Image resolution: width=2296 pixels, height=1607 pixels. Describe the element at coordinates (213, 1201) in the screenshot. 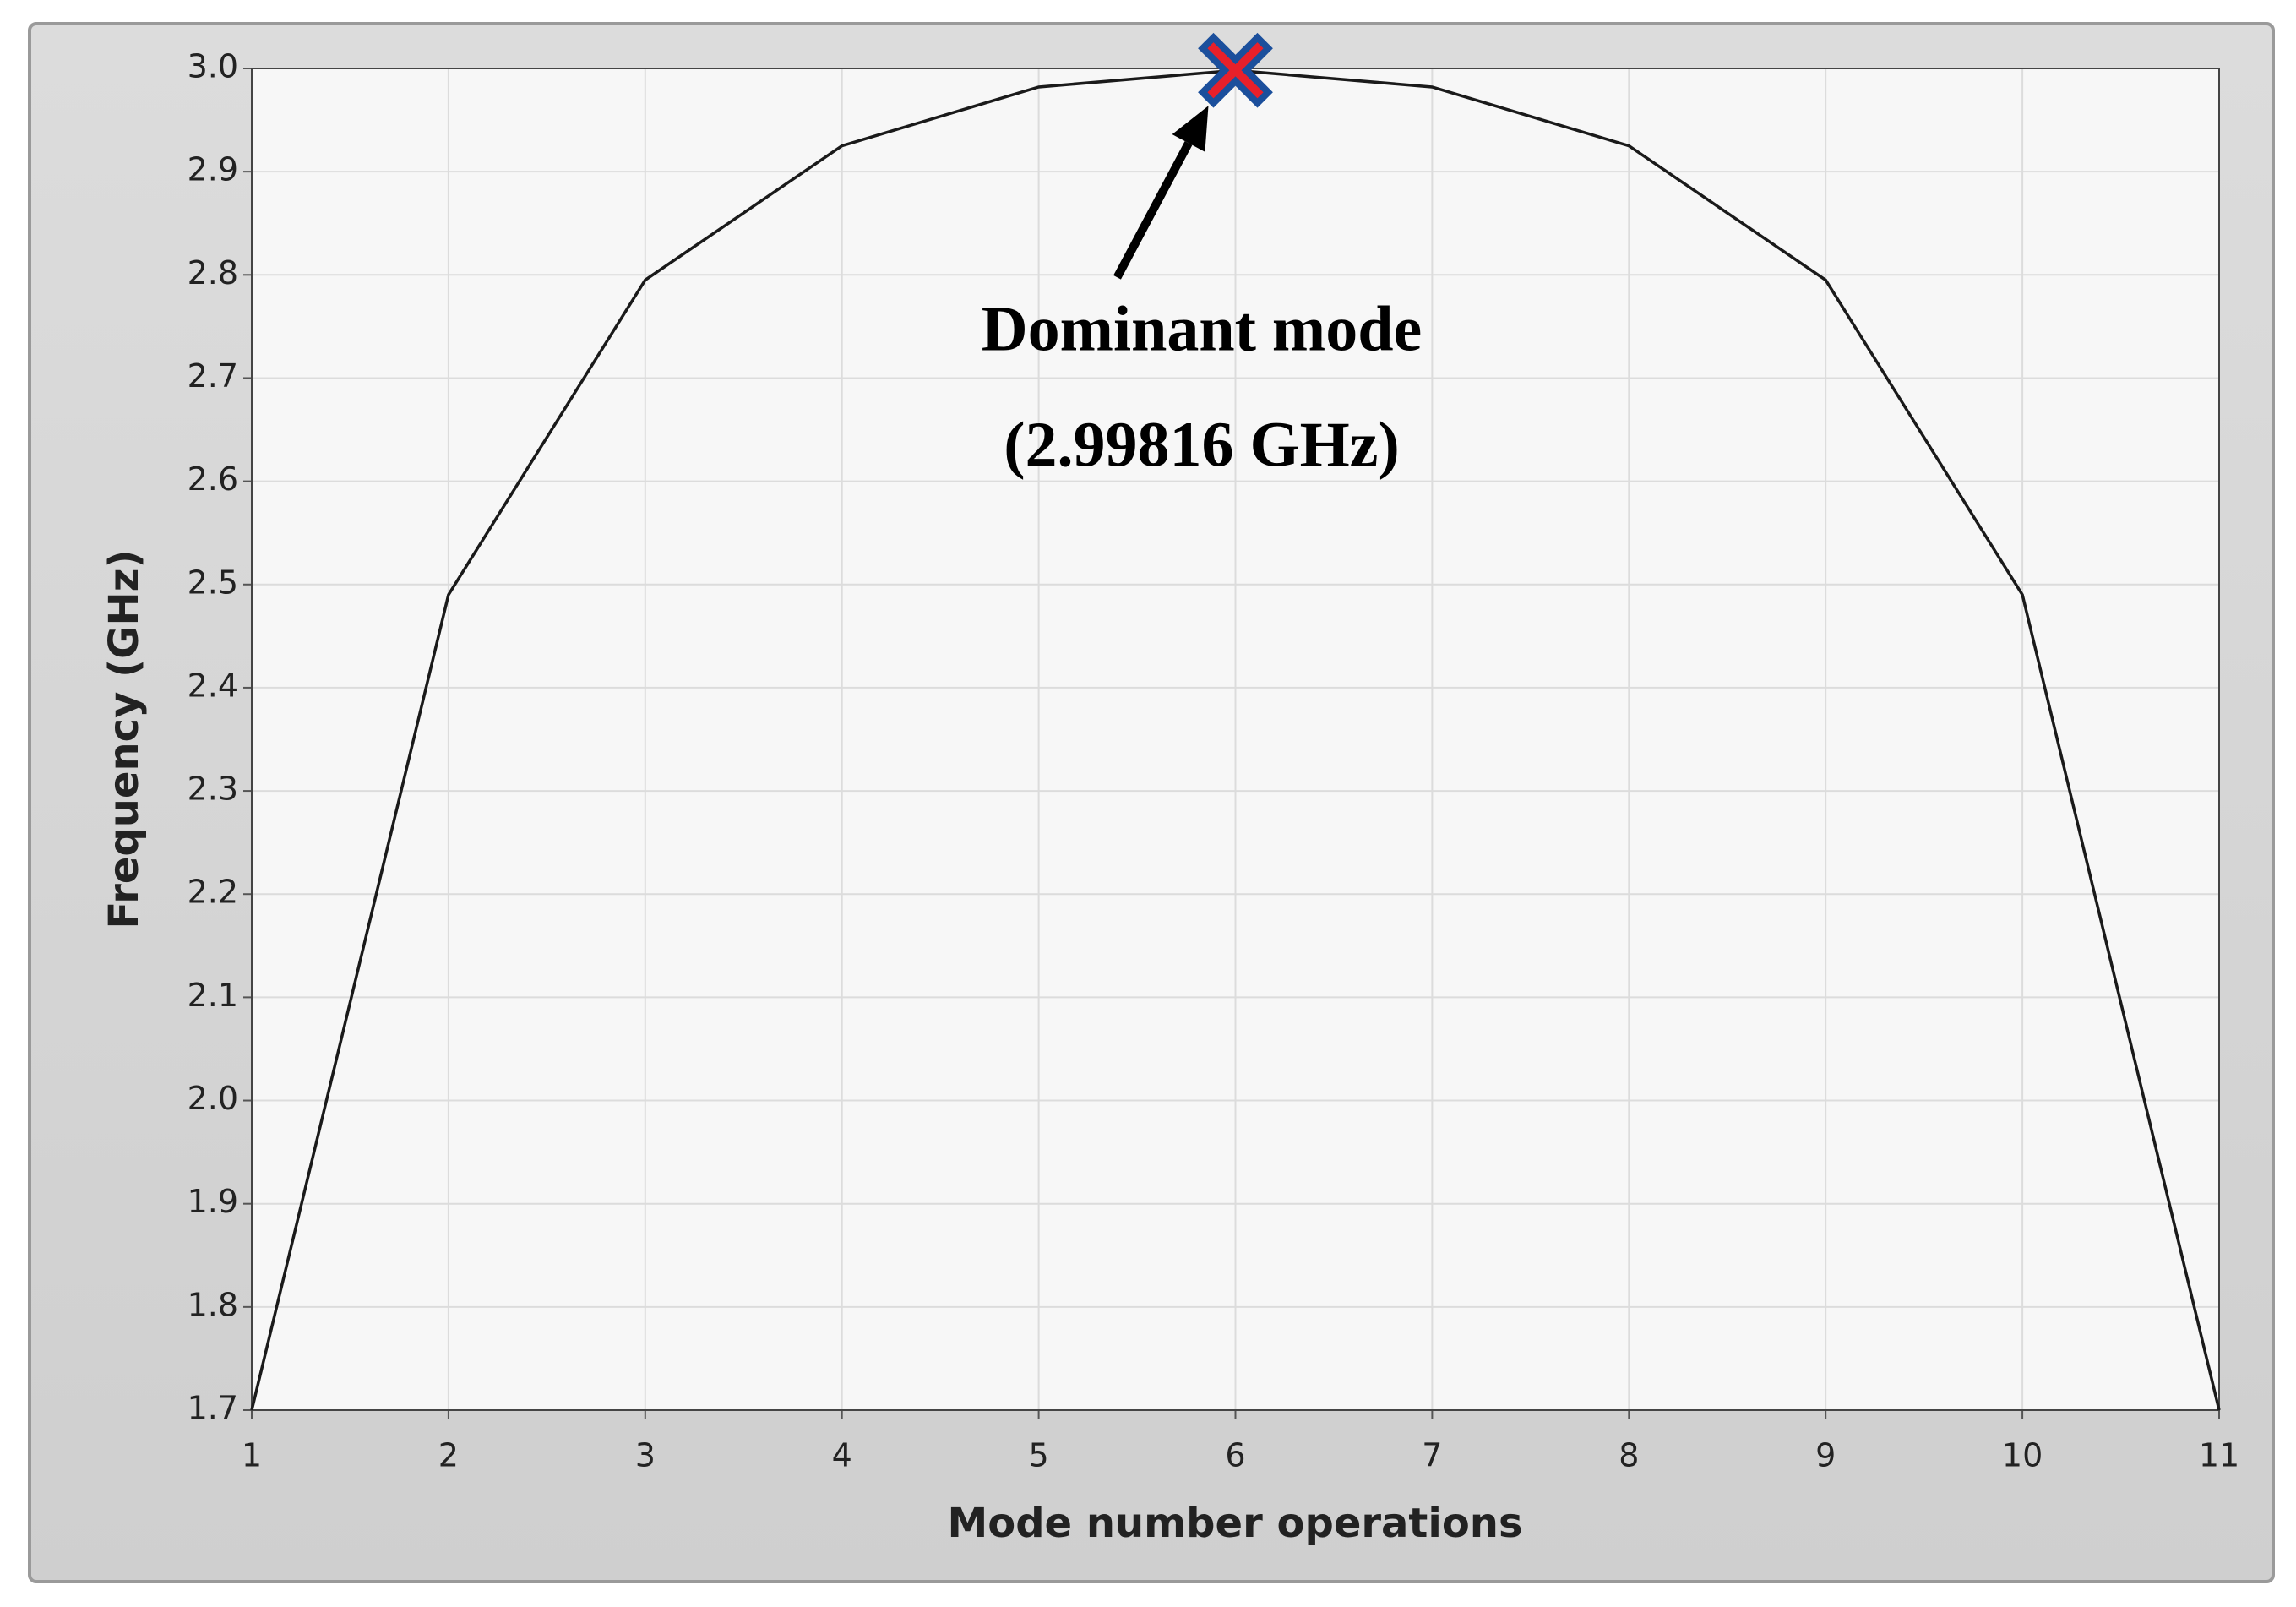

I see `y-tick-label: 1.9` at that location.